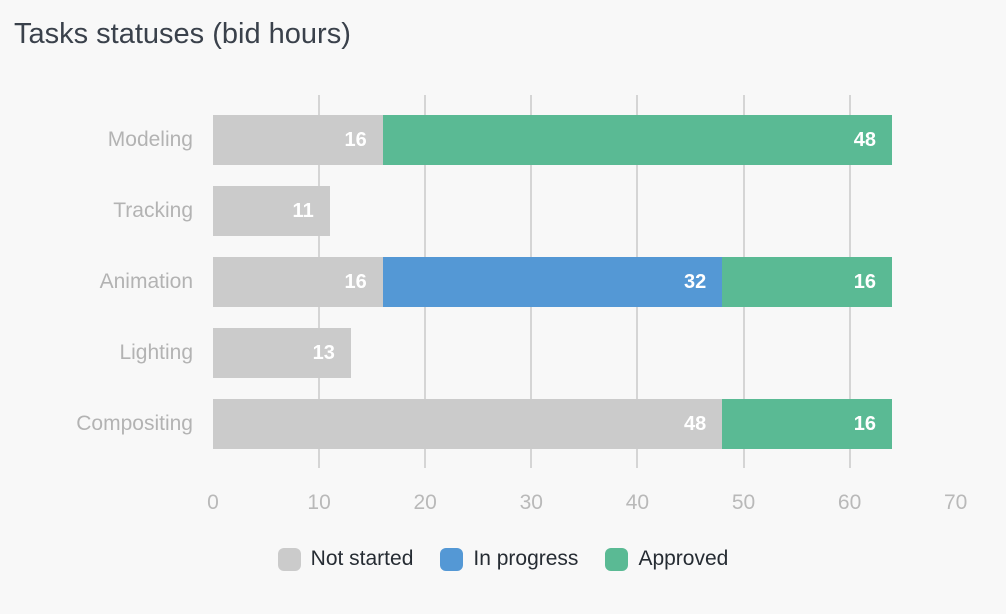 The image size is (1006, 614). I want to click on legend-item-approved: Approved, so click(666, 559).